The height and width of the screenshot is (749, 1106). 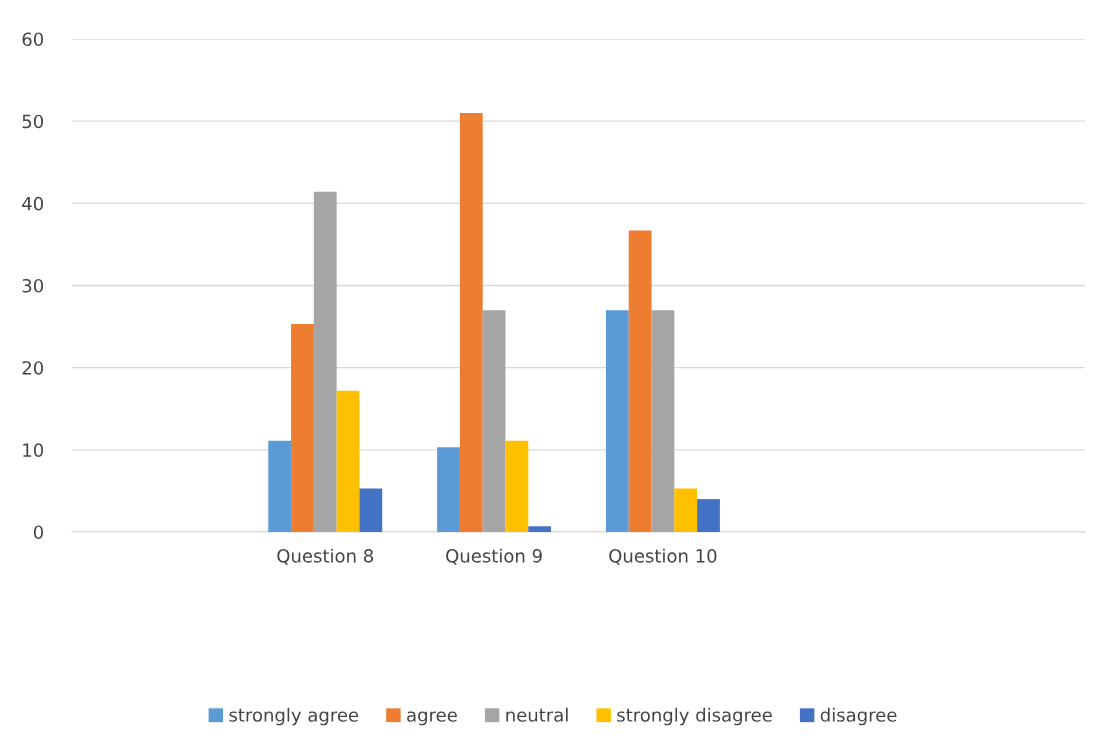 I want to click on y-tick-label: 30, so click(x=33, y=285).